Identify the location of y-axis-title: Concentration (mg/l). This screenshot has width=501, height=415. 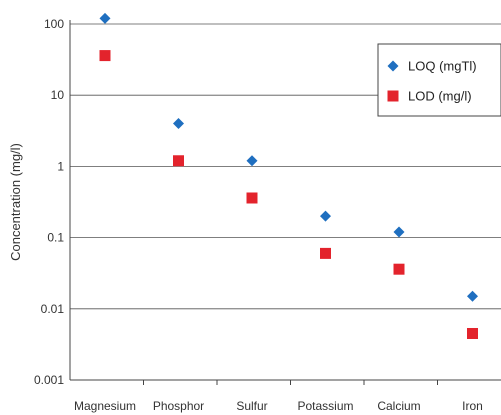
(15, 202).